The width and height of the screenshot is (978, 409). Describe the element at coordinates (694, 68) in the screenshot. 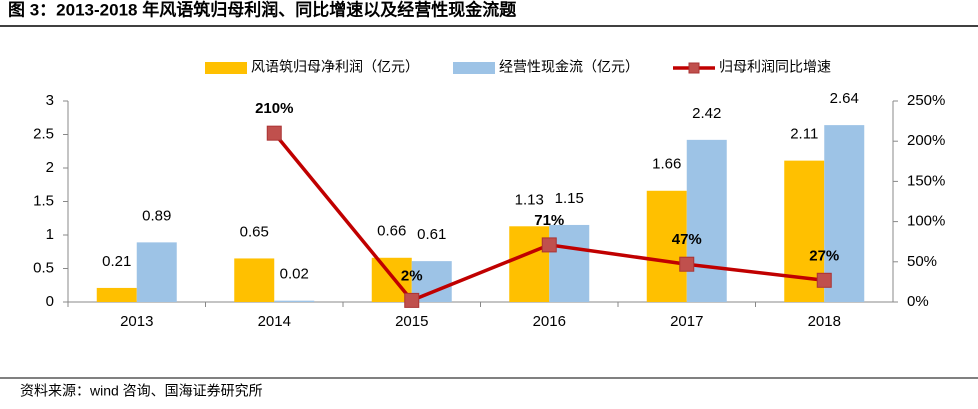

I see `legend-marker` at that location.